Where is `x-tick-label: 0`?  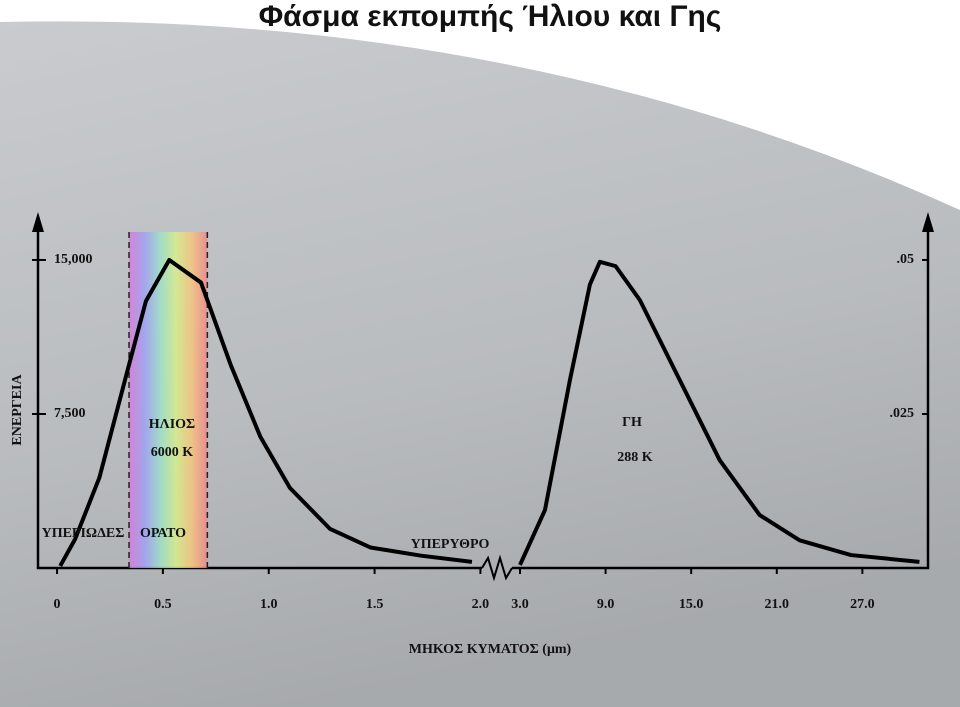 x-tick-label: 0 is located at coordinates (57, 604).